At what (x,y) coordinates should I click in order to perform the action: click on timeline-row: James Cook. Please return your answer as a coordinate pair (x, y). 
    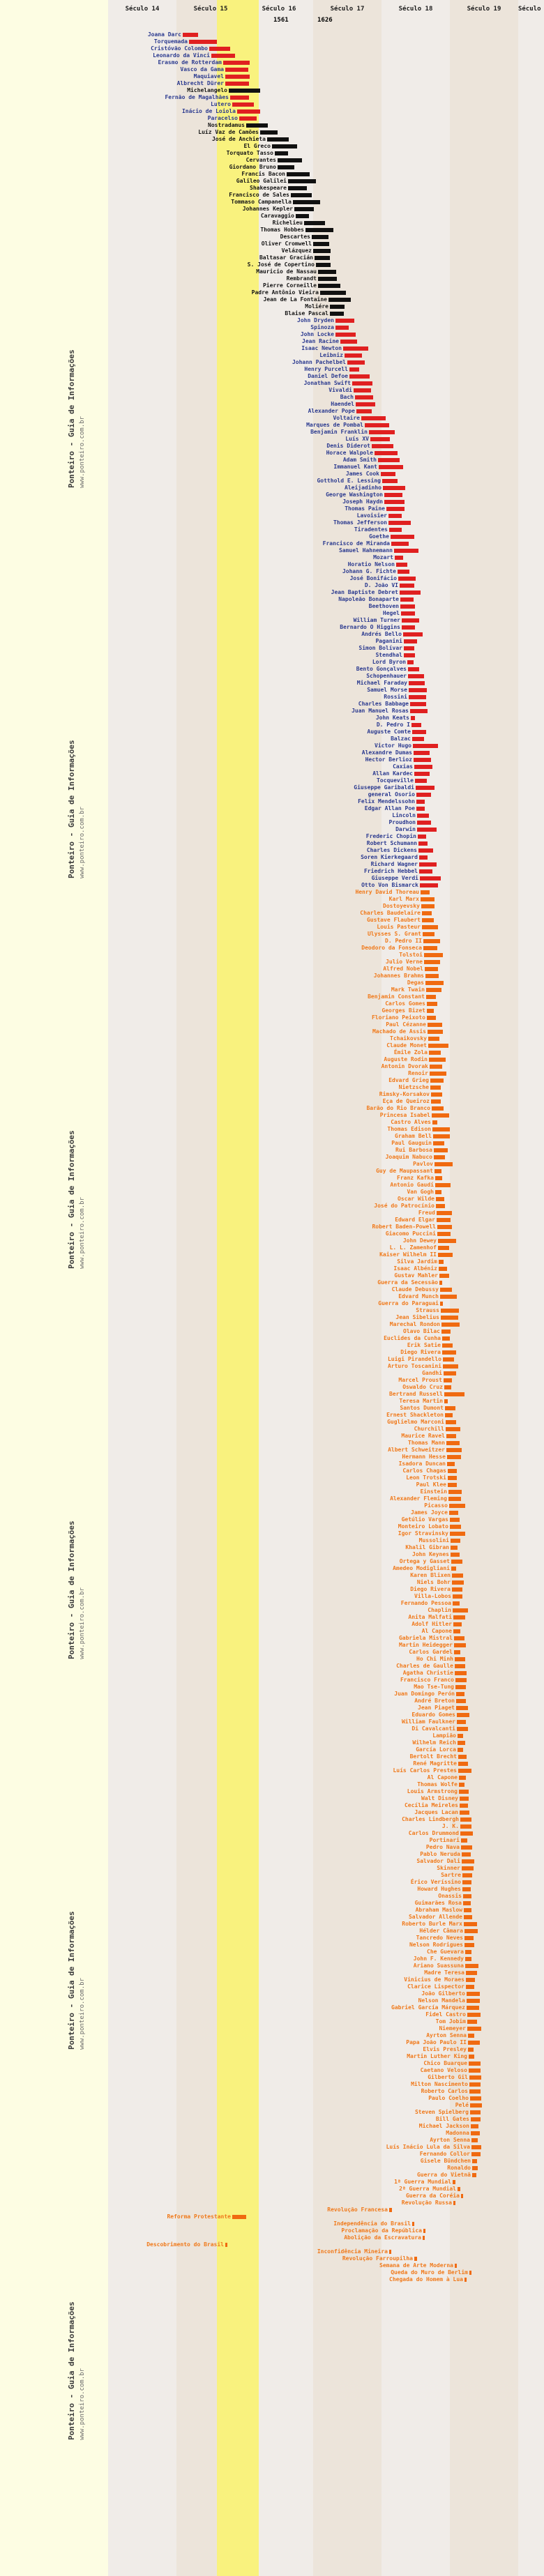
    Looking at the image, I should click on (272, 474).